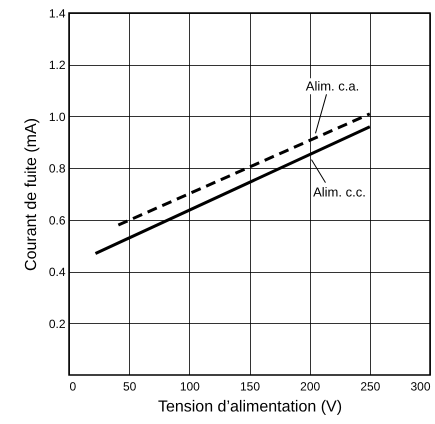 This screenshot has height=424, width=435. What do you see at coordinates (190, 387) in the screenshot?
I see `x-tick-label: 100` at bounding box center [190, 387].